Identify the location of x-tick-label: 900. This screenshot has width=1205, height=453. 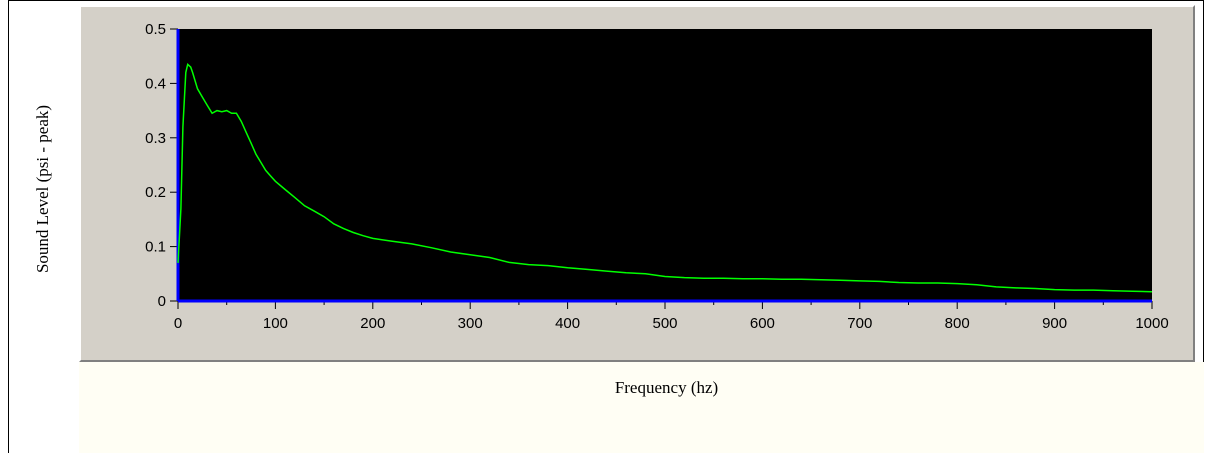
(1054, 323).